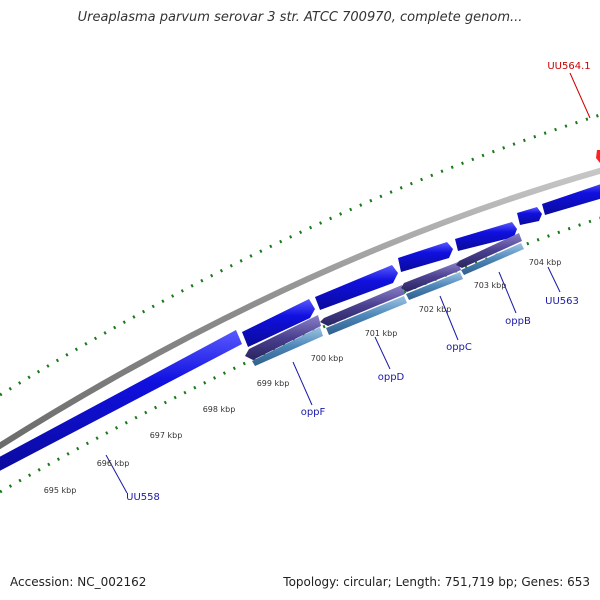 Image resolution: width=600 pixels, height=600 pixels. I want to click on tick-label: 695 kbp, so click(60, 490).